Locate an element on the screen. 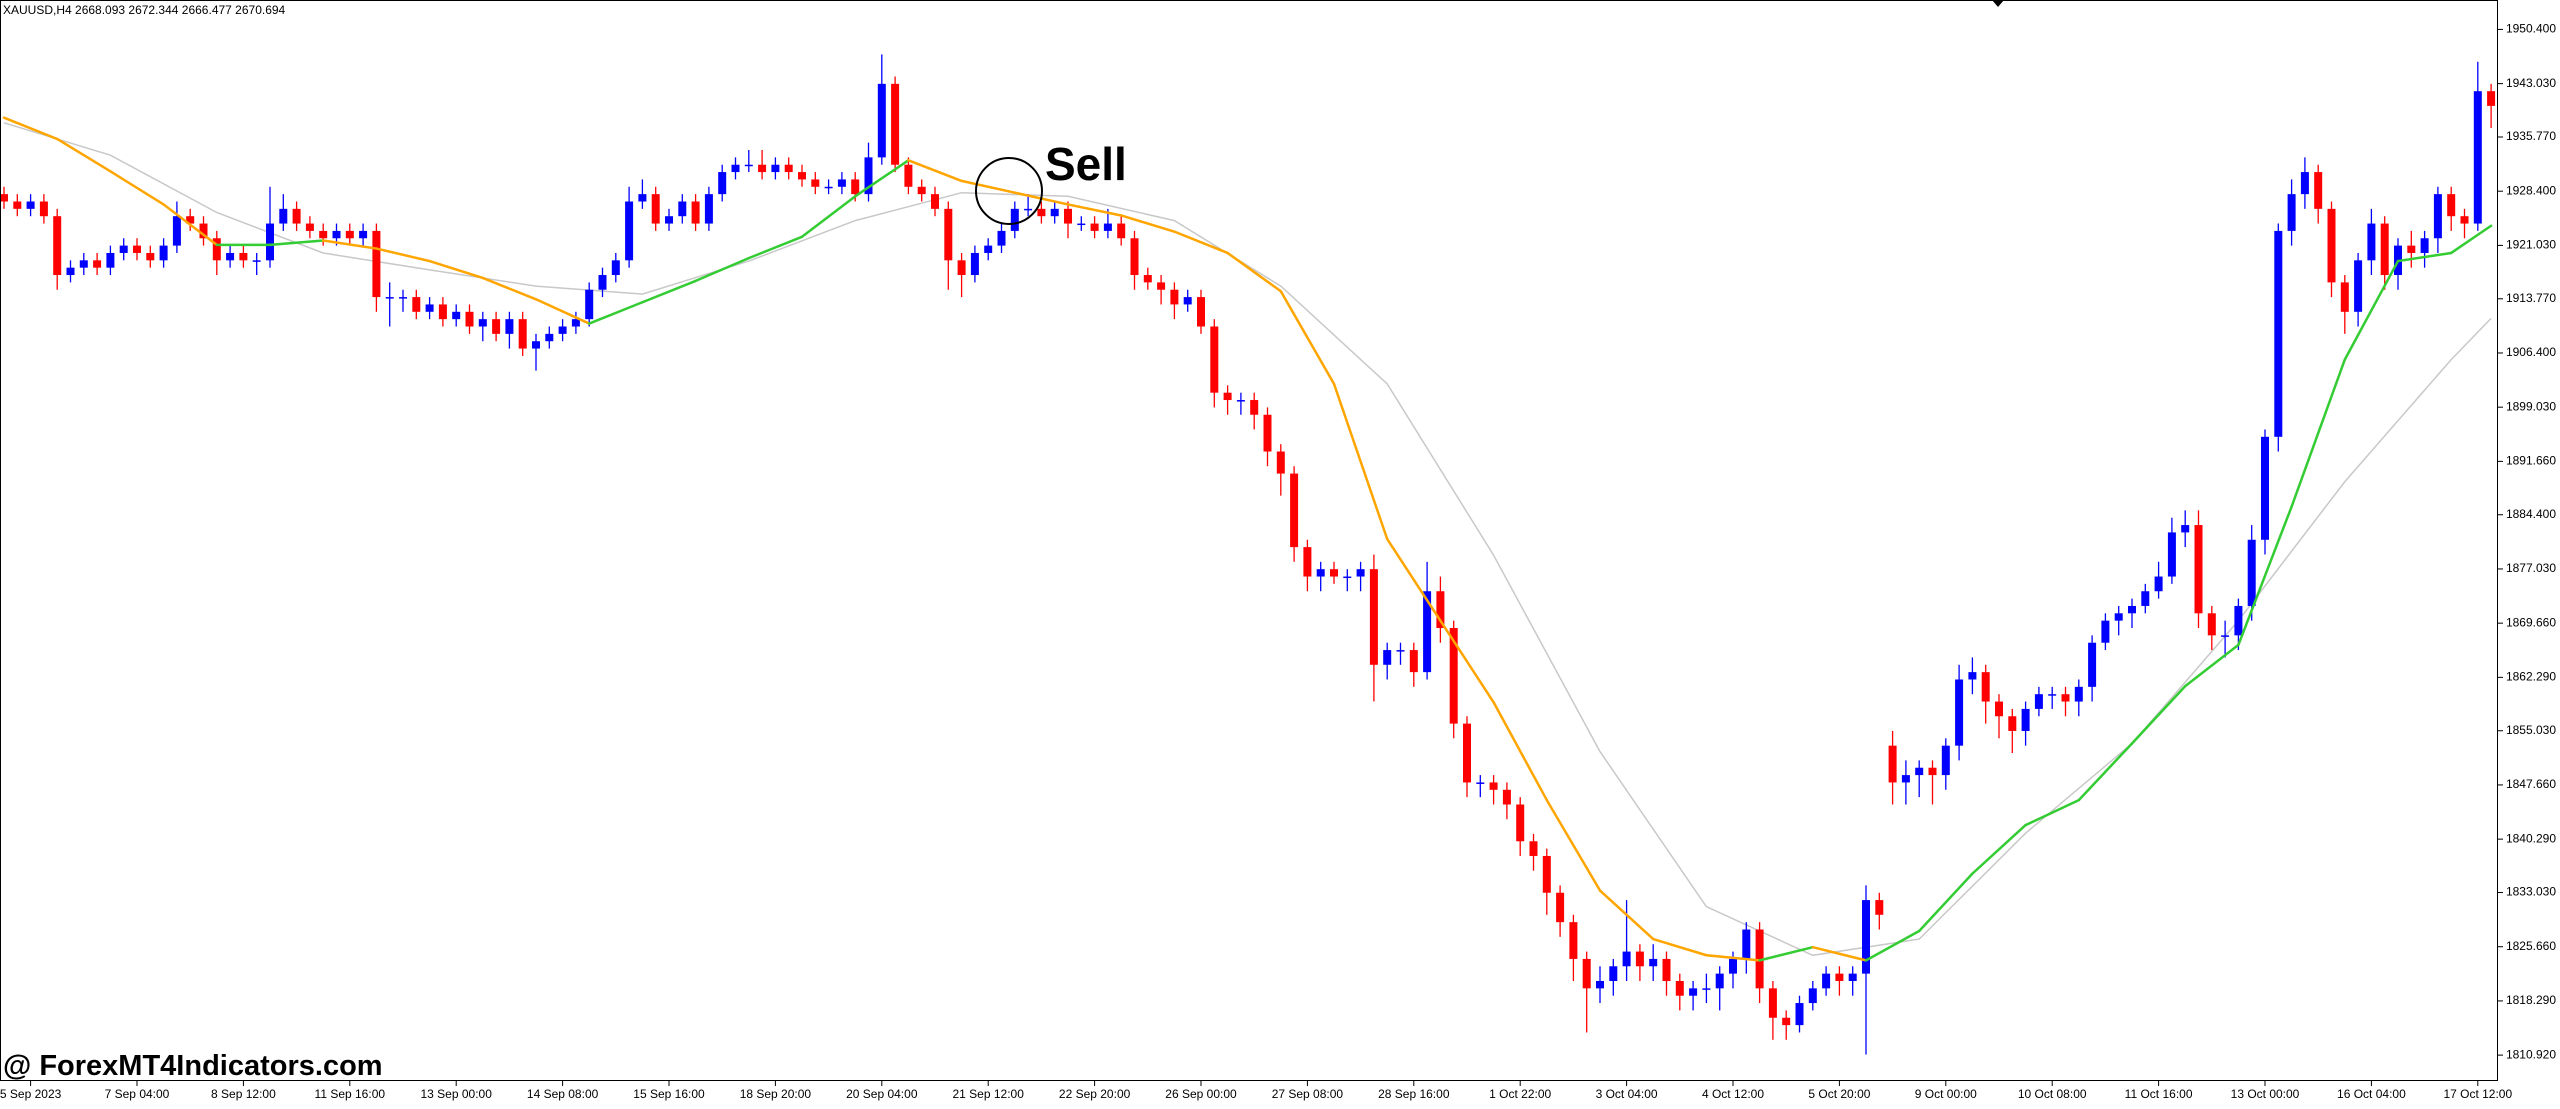  x-tick-label: 17 Oct 12:00 is located at coordinates (2477, 1094).